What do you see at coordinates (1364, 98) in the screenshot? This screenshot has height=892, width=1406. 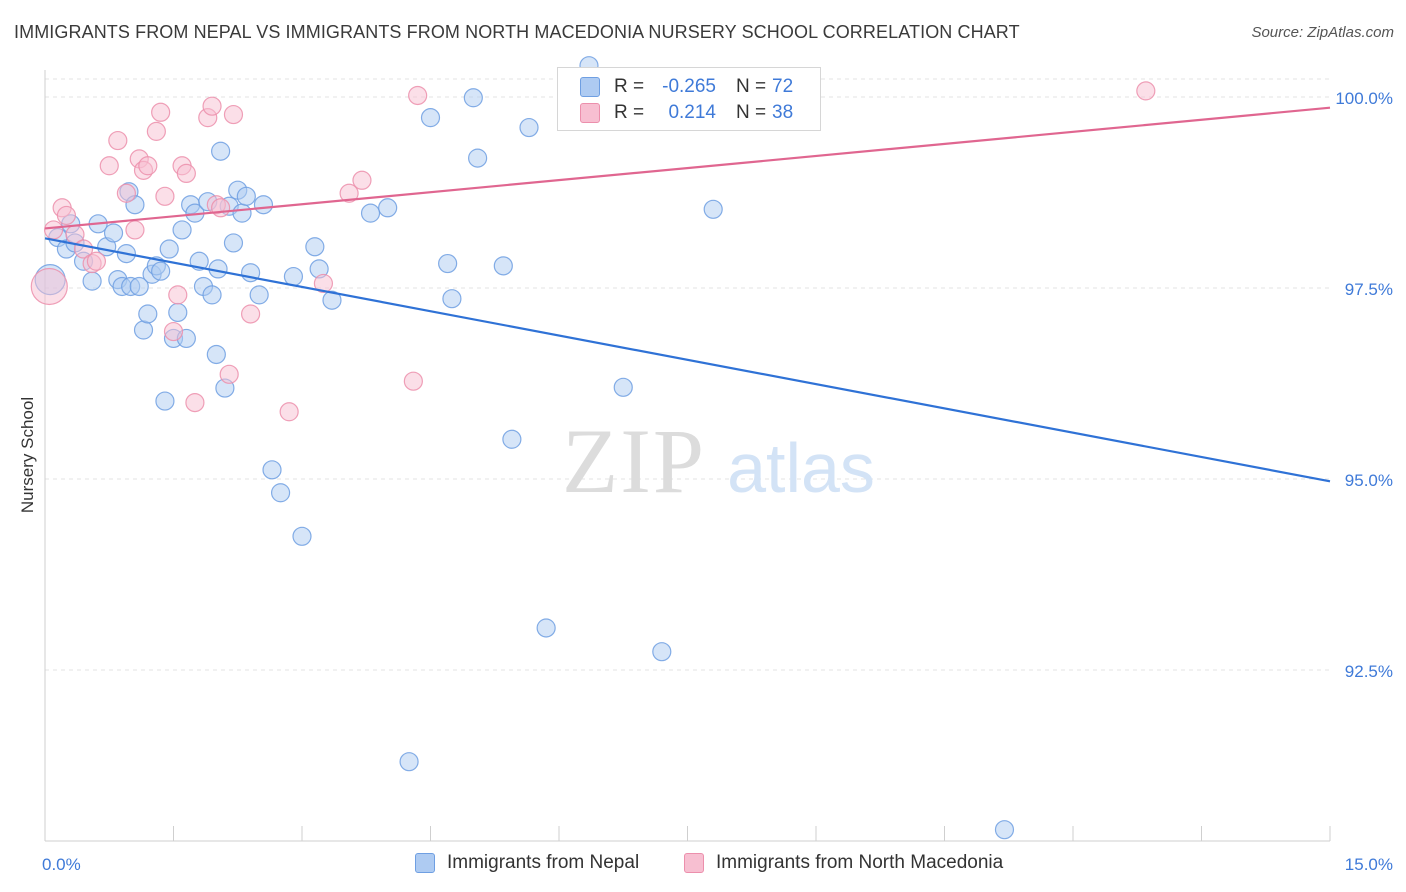 I see `y-tick-label: 100.0%` at bounding box center [1364, 98].